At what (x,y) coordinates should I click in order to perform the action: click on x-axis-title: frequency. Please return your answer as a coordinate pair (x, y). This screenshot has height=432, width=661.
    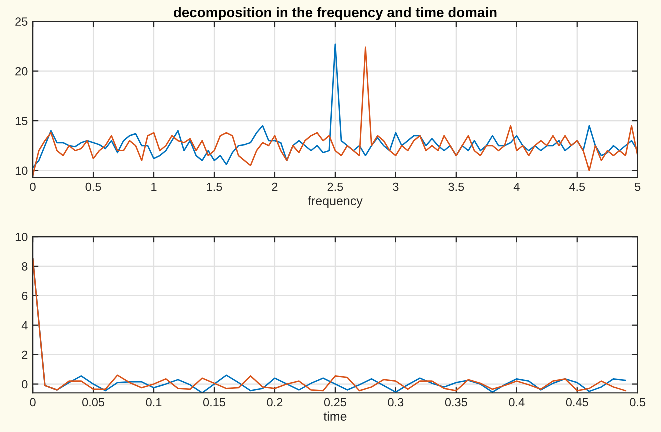
    Looking at the image, I should click on (335, 202).